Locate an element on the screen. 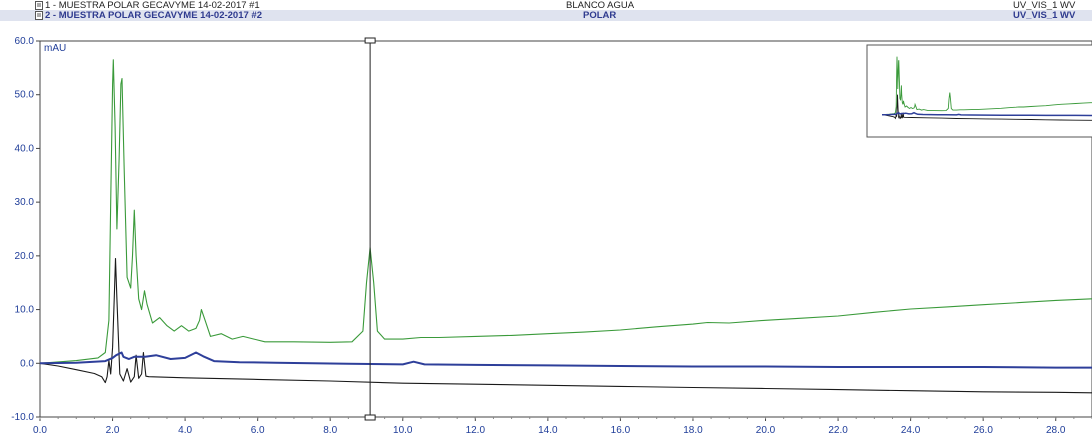 The image size is (1092, 439). x-tick-label: 10.0 is located at coordinates (403, 430).